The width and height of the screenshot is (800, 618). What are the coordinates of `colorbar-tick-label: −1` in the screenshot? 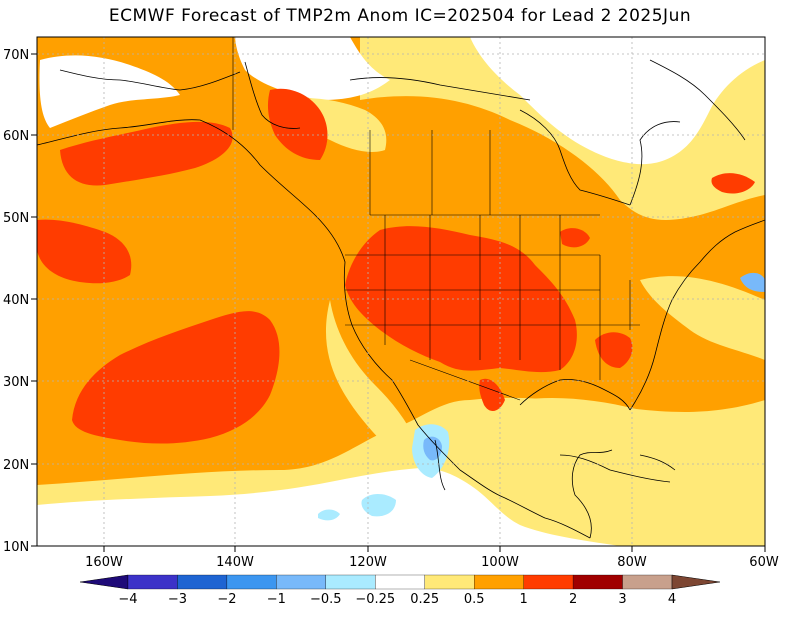 It's located at (276, 599).